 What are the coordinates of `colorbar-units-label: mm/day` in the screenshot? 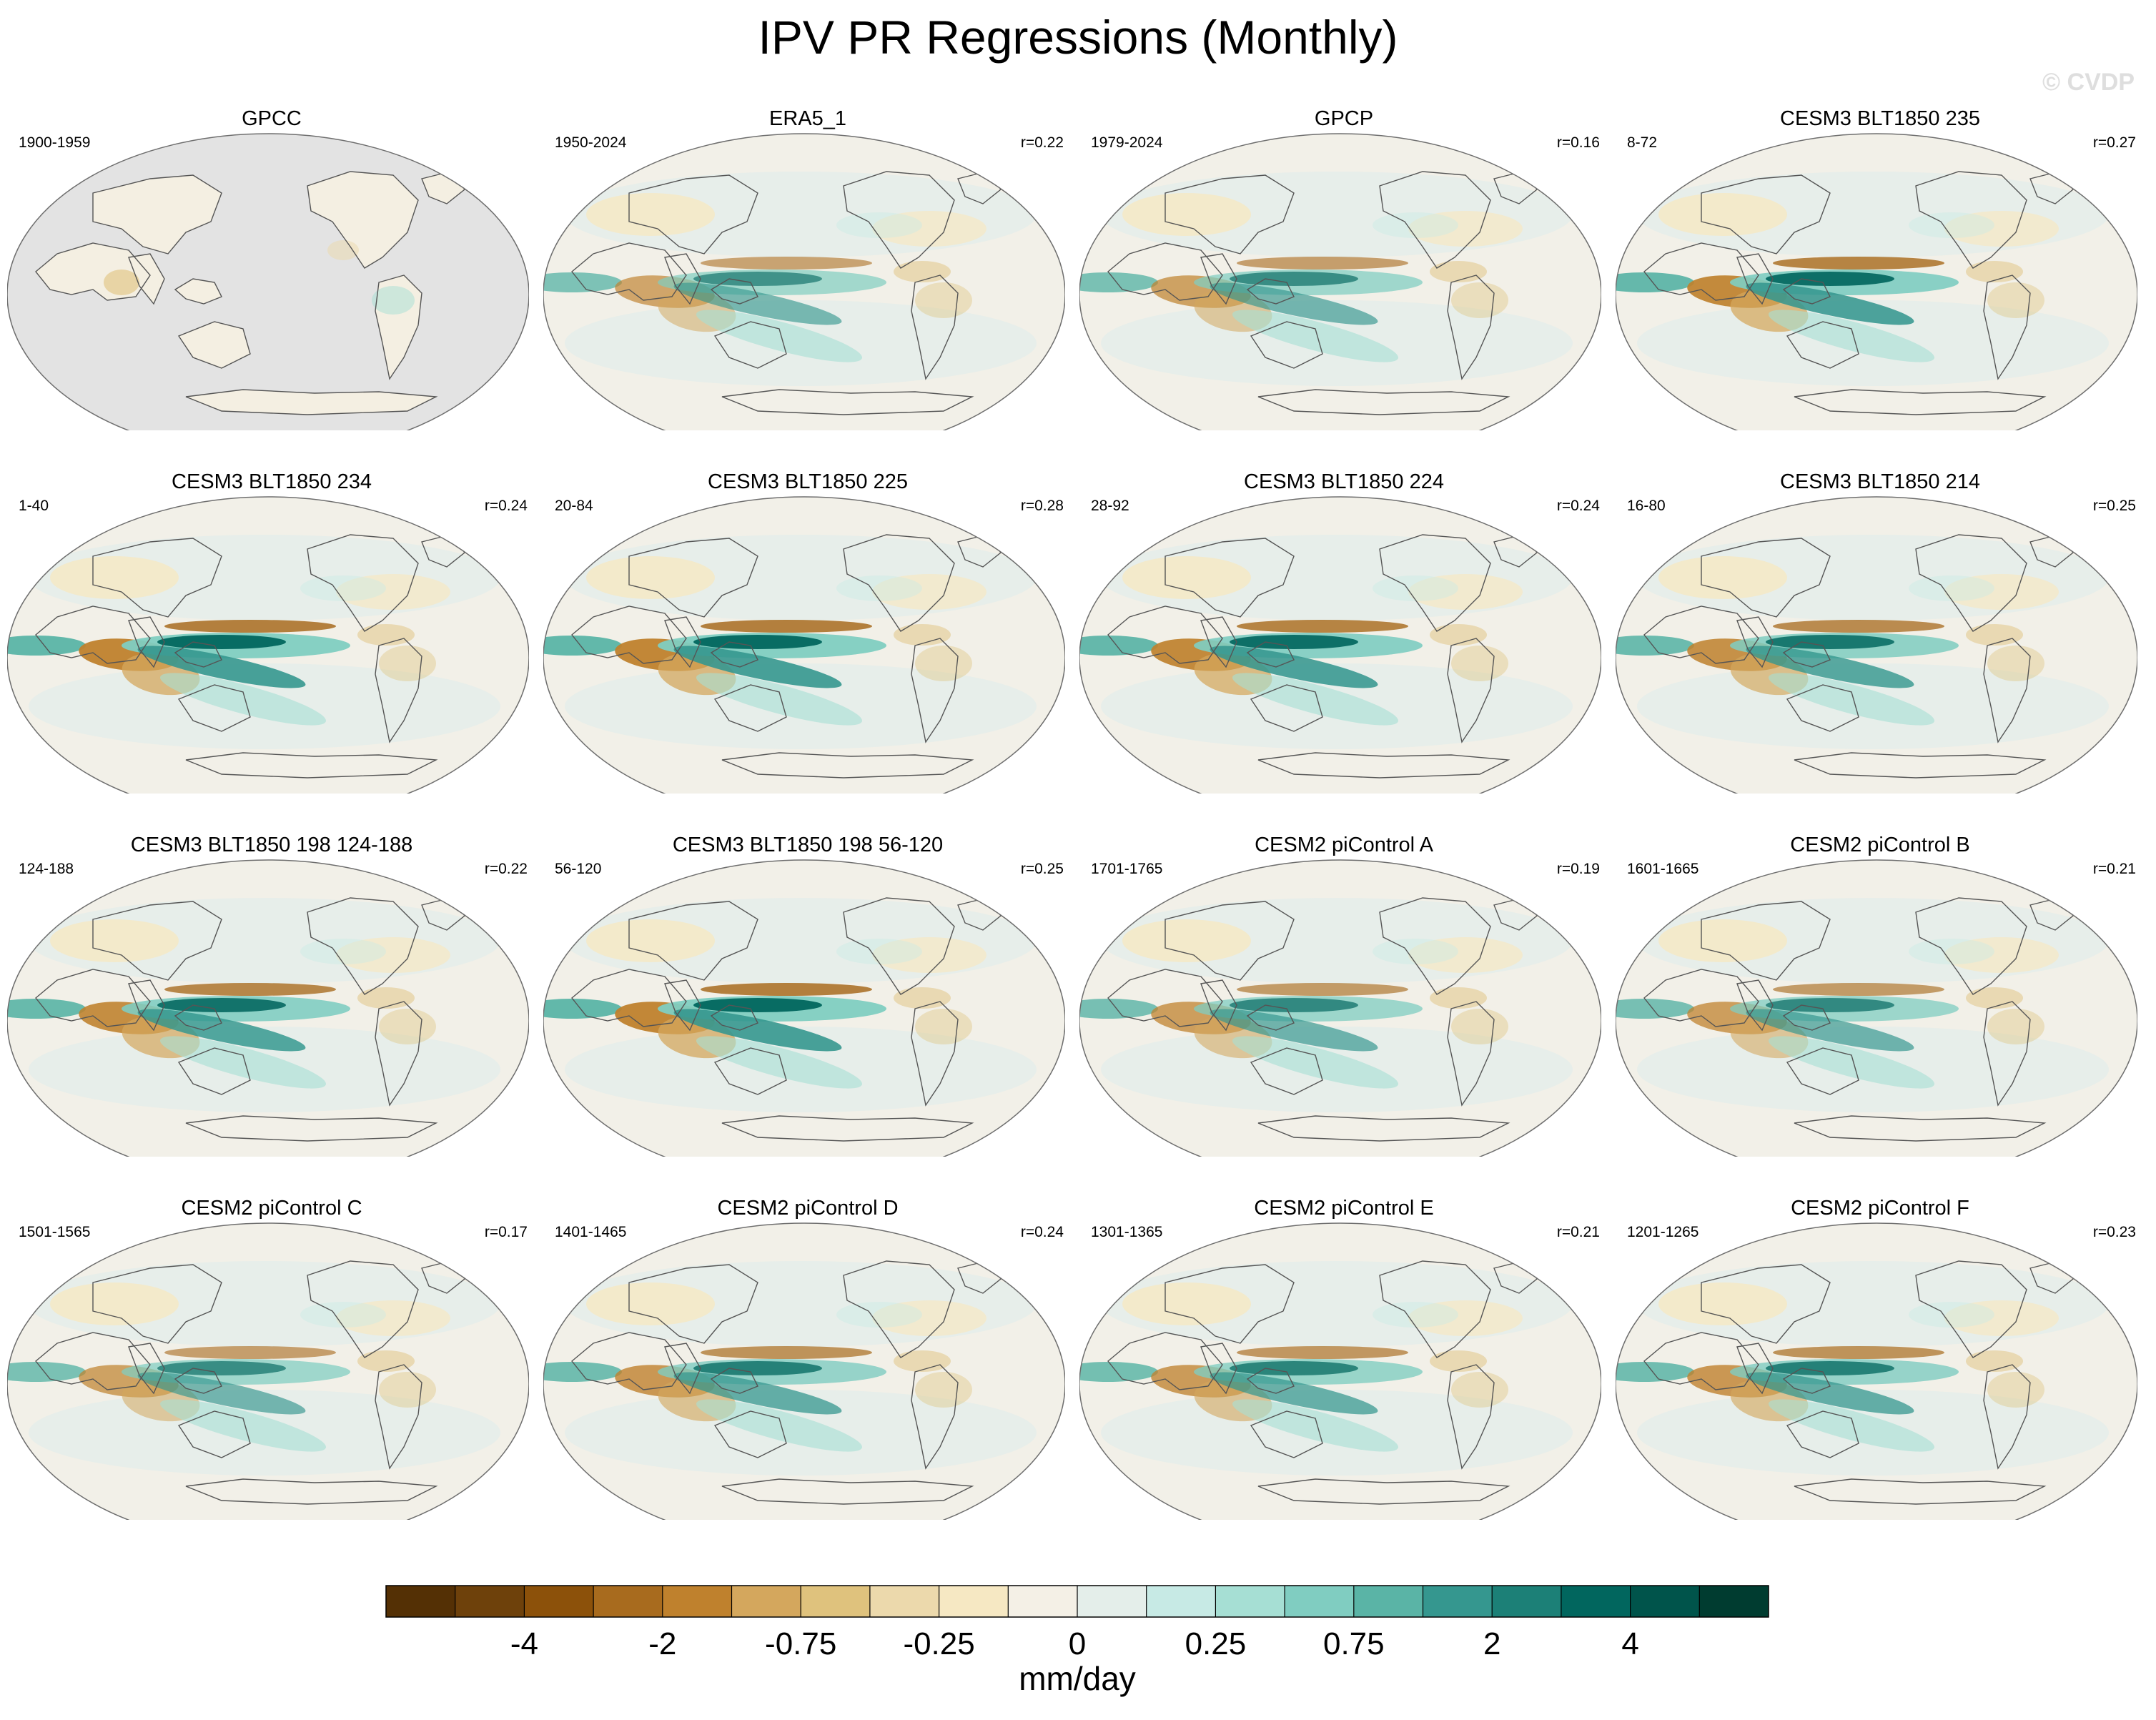 It's located at (1077, 1678).